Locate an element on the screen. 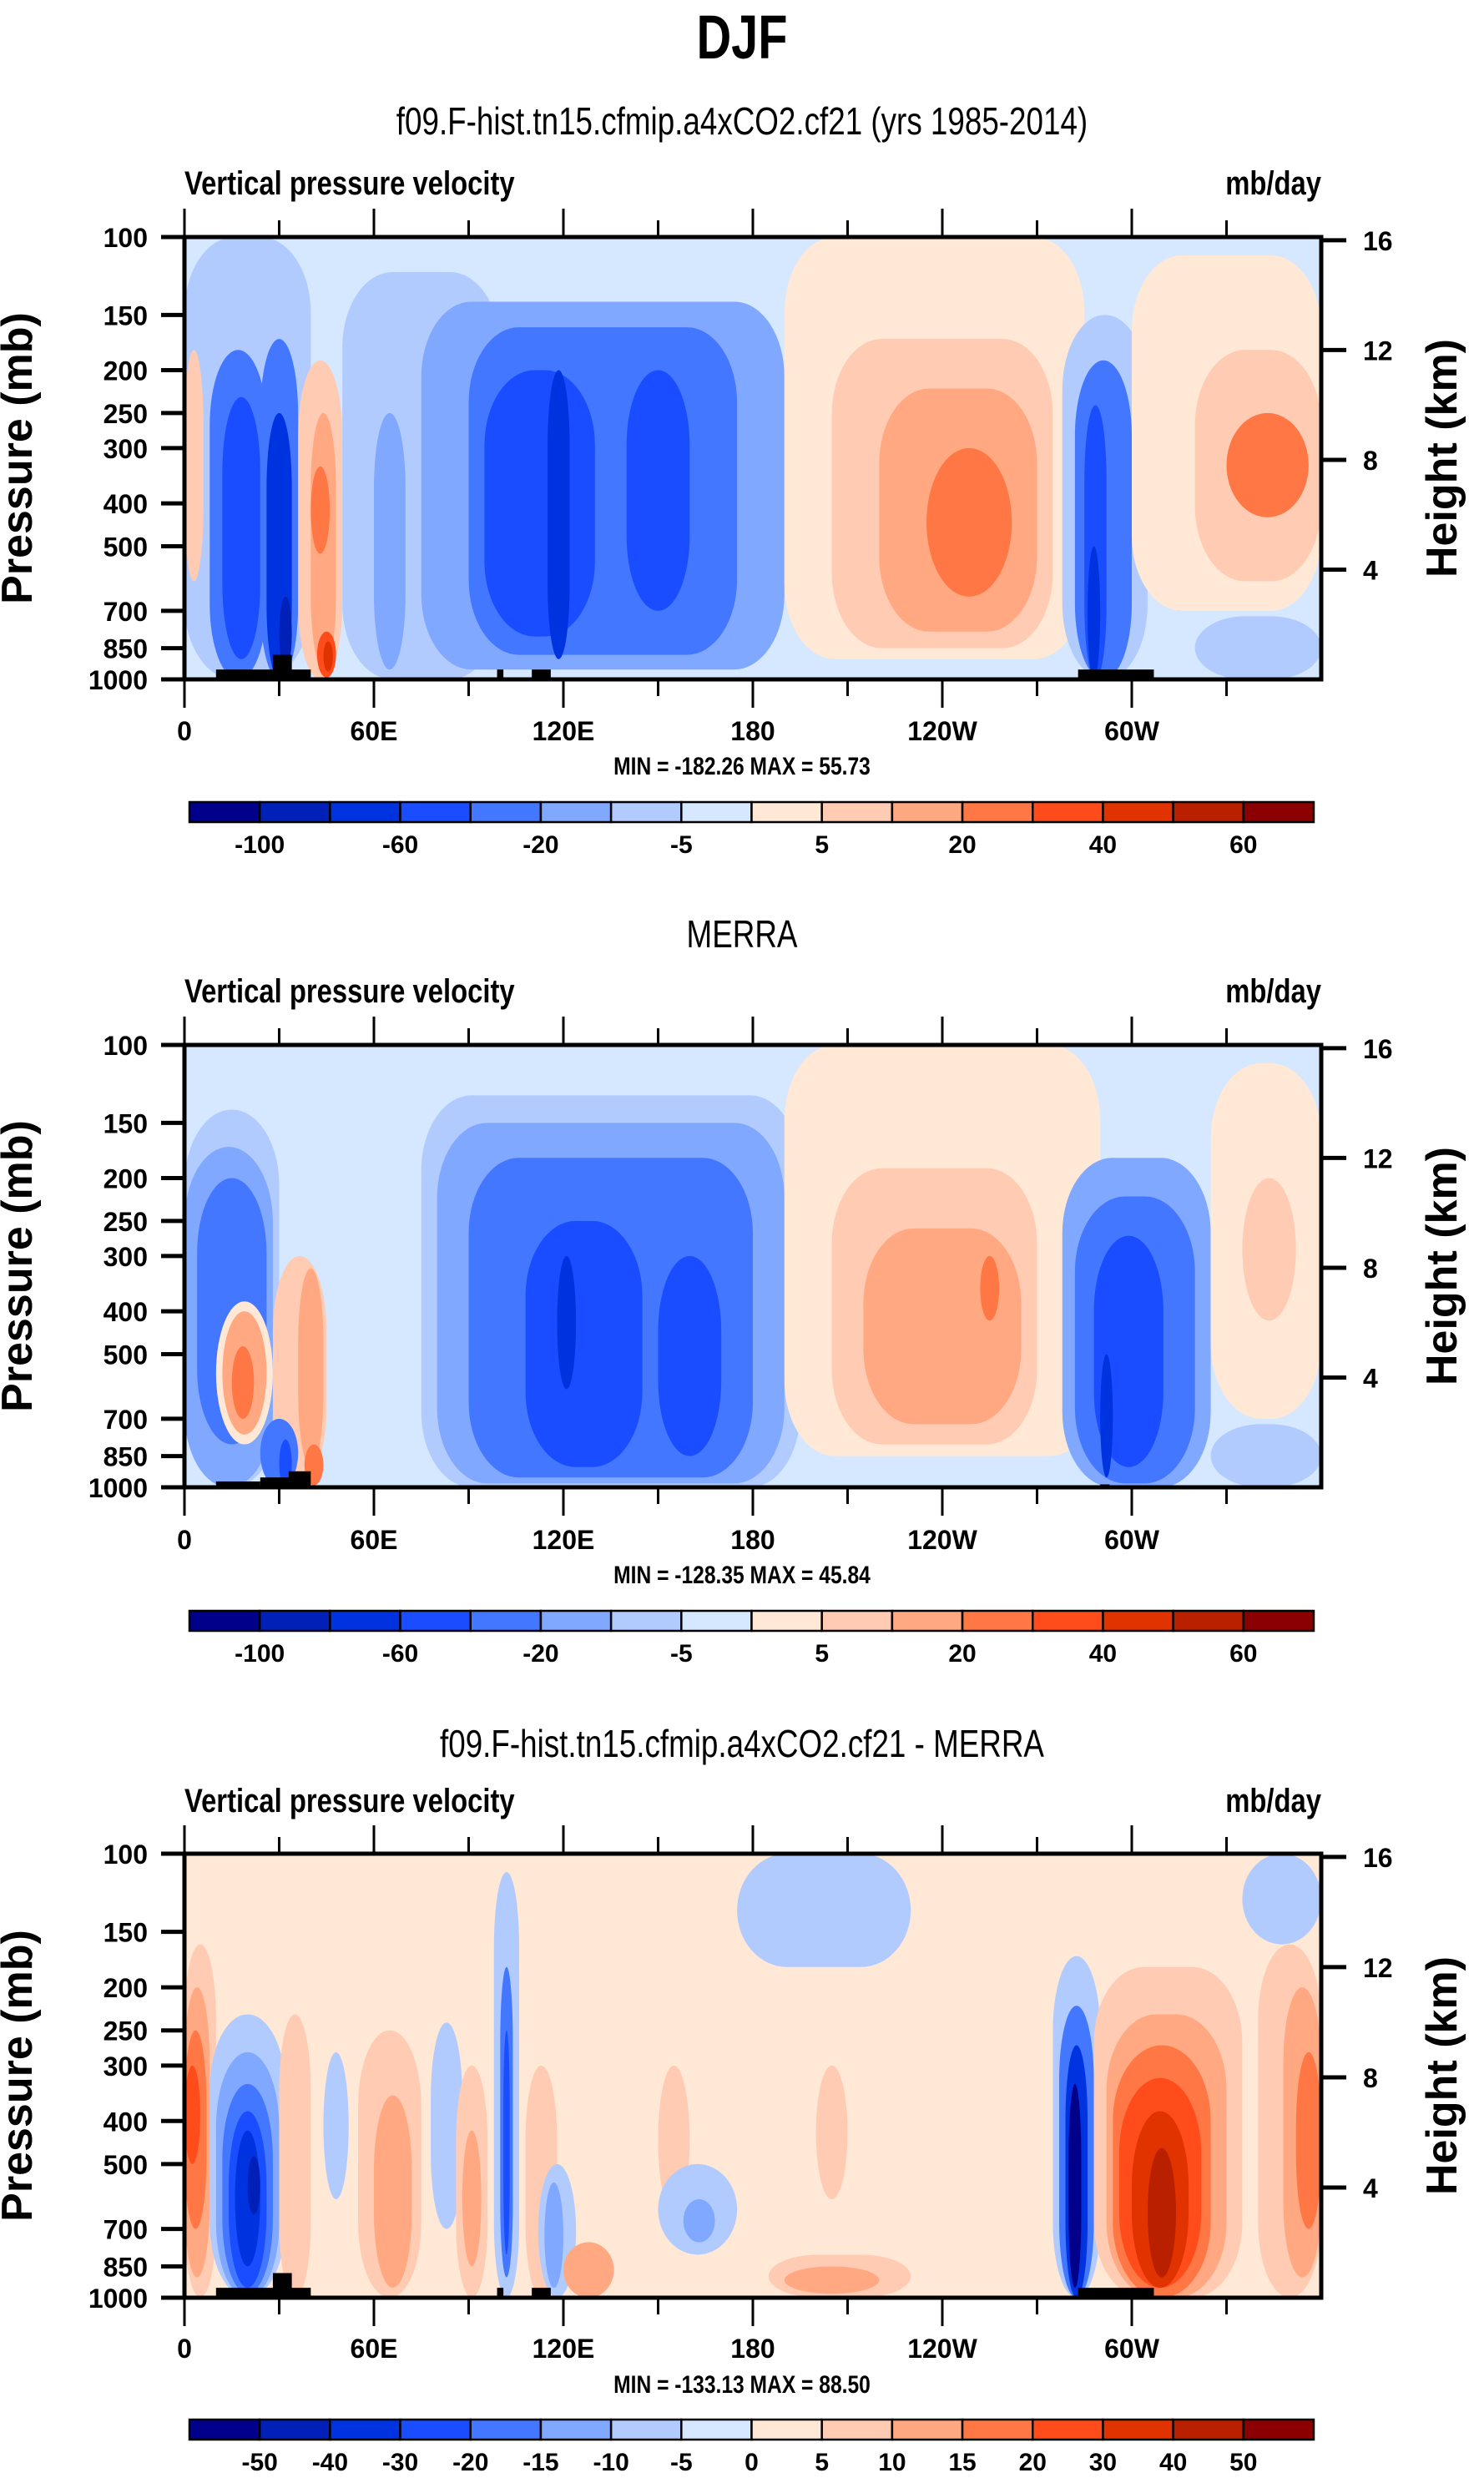  colorbar-label: 50 is located at coordinates (1243, 2463).